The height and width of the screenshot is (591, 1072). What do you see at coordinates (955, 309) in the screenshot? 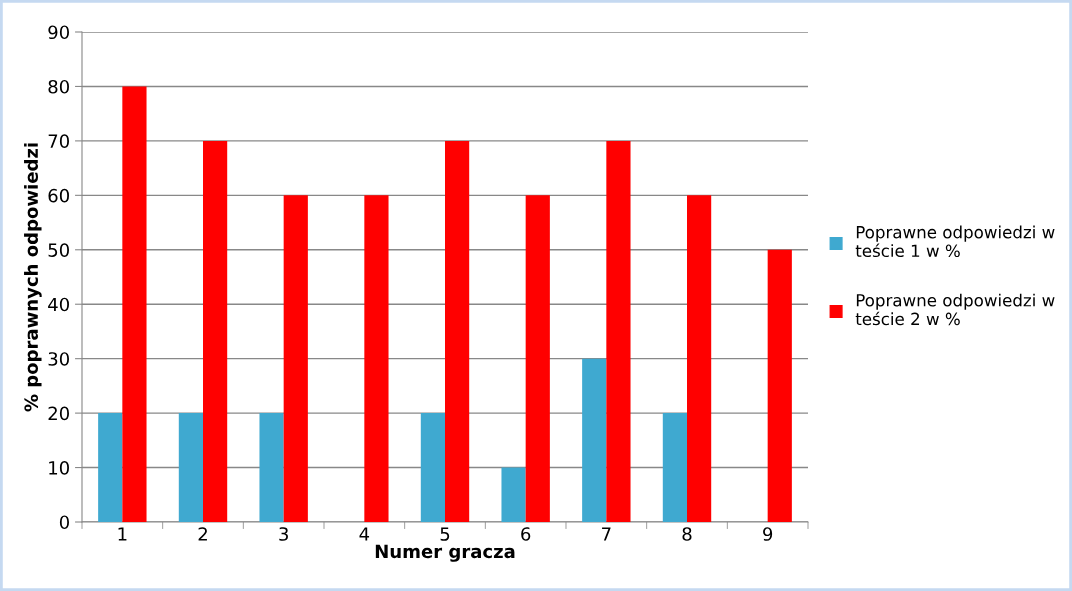
I see `legend-label: Poprawne odpowiedzi w teście 2 w %` at bounding box center [955, 309].